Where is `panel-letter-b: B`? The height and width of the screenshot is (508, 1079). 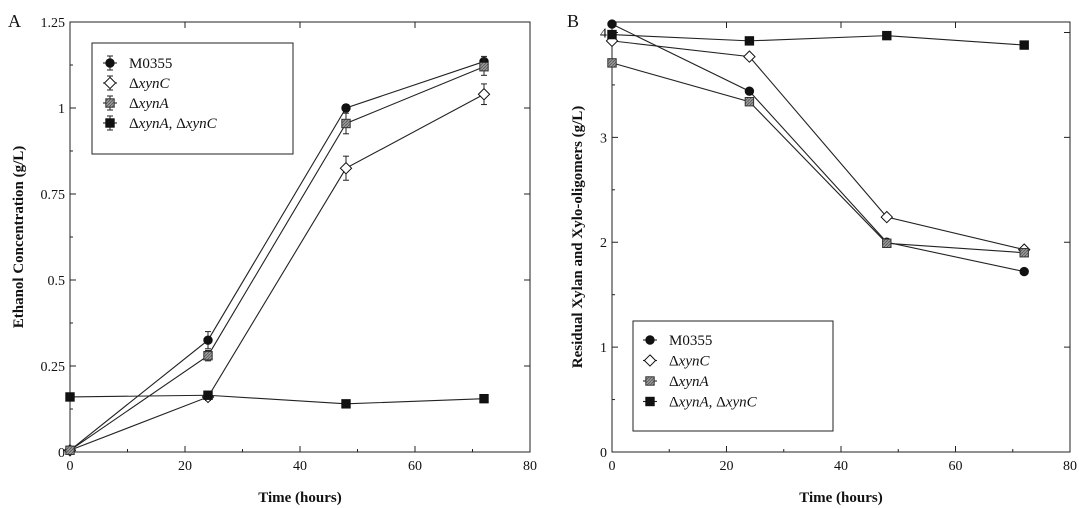
panel-letter-b: B is located at coordinates (573, 21).